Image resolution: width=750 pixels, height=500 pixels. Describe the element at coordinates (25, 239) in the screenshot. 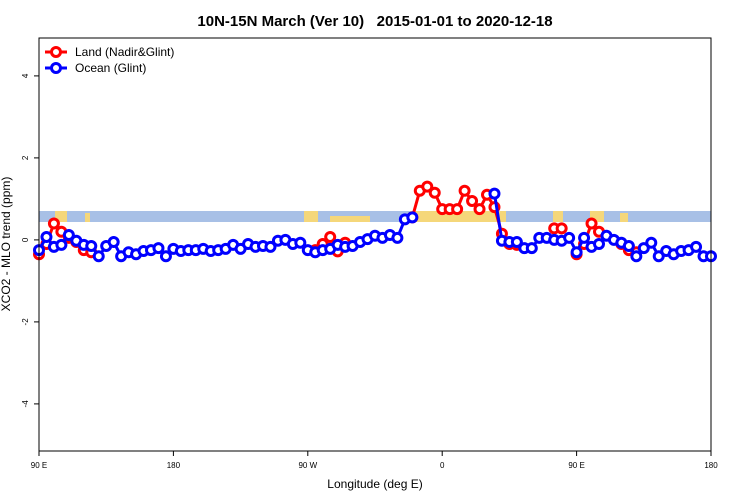

I see `y-tick-label: 0` at that location.